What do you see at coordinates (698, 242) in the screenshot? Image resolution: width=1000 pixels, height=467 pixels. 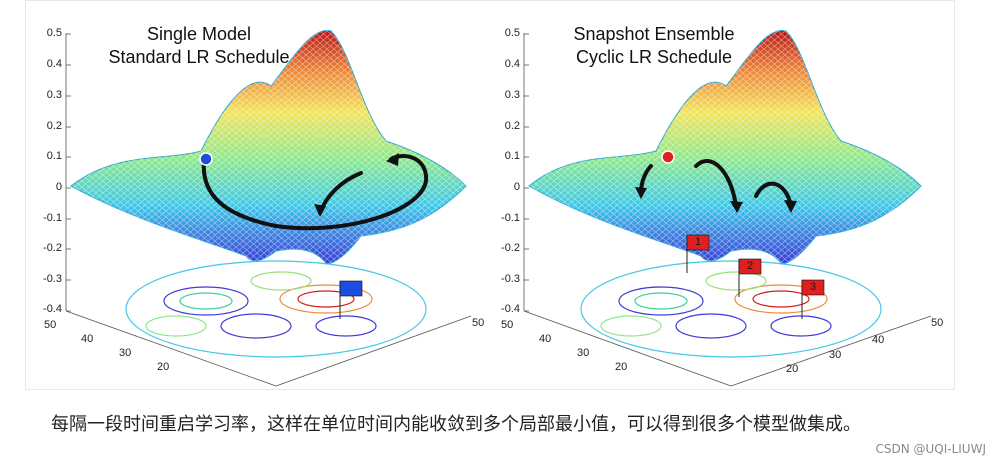 I see `flag-label: 1` at bounding box center [698, 242].